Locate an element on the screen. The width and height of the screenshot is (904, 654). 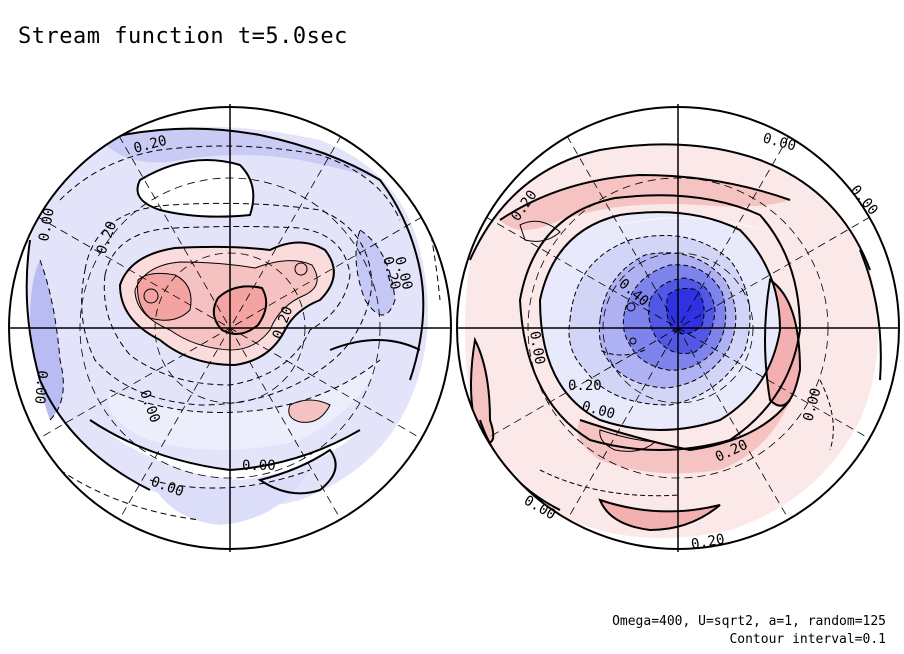
contour-interval-note: Contour interval=0.1 is located at coordinates (807, 639).